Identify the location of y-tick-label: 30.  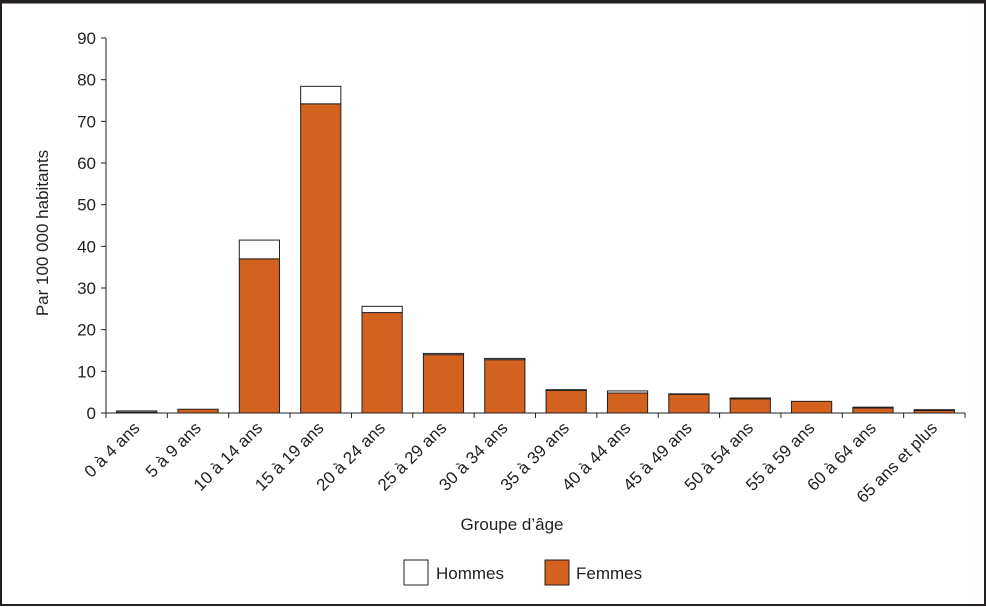
(86, 288).